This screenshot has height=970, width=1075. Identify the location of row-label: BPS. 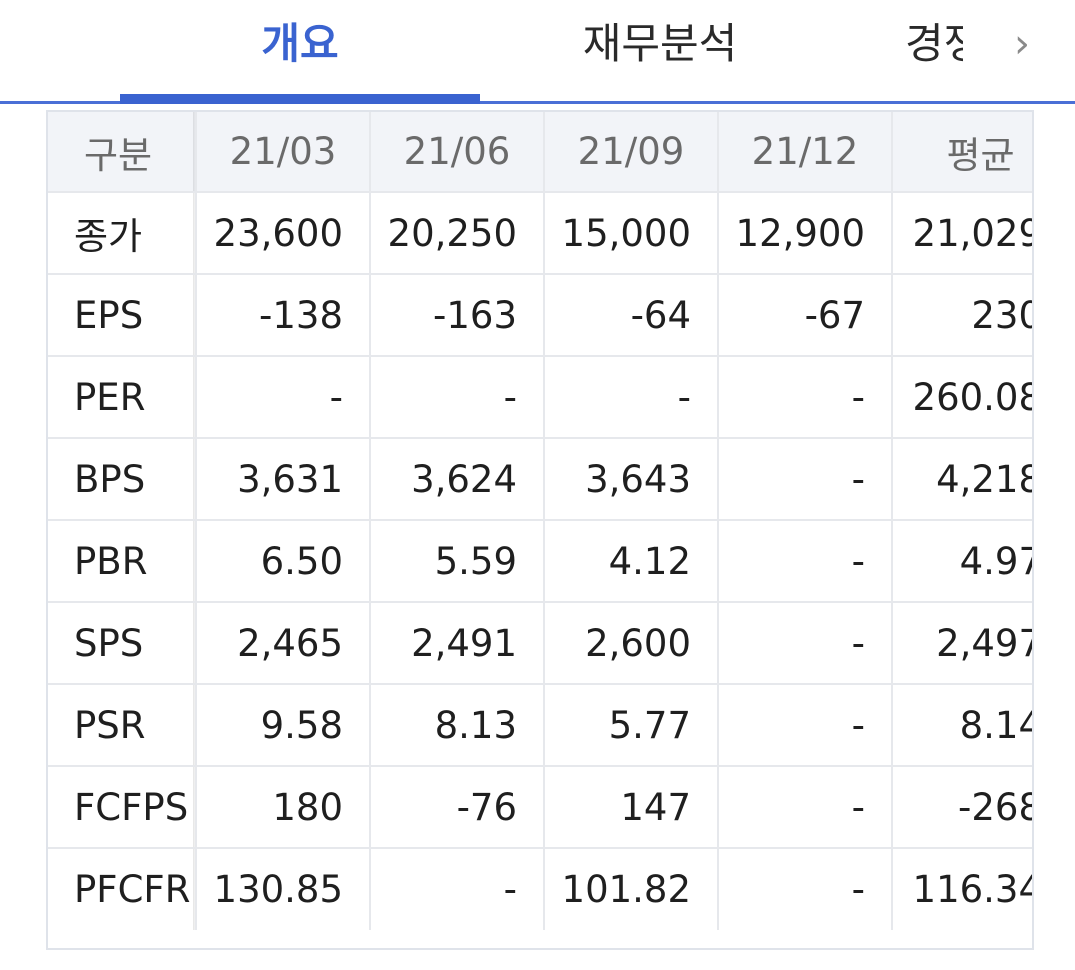
(122, 479).